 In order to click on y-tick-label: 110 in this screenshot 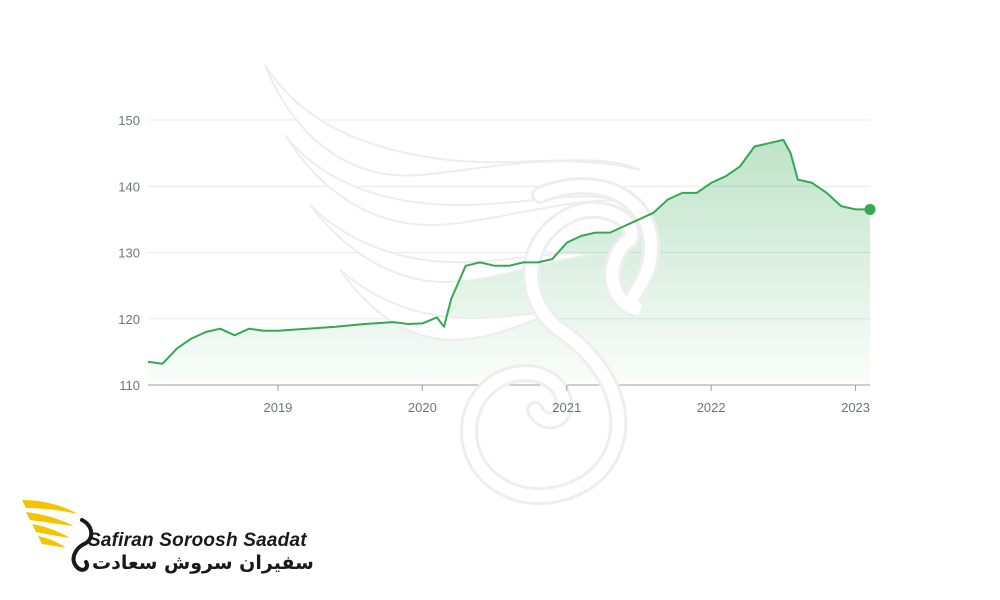, I will do `click(129, 385)`.